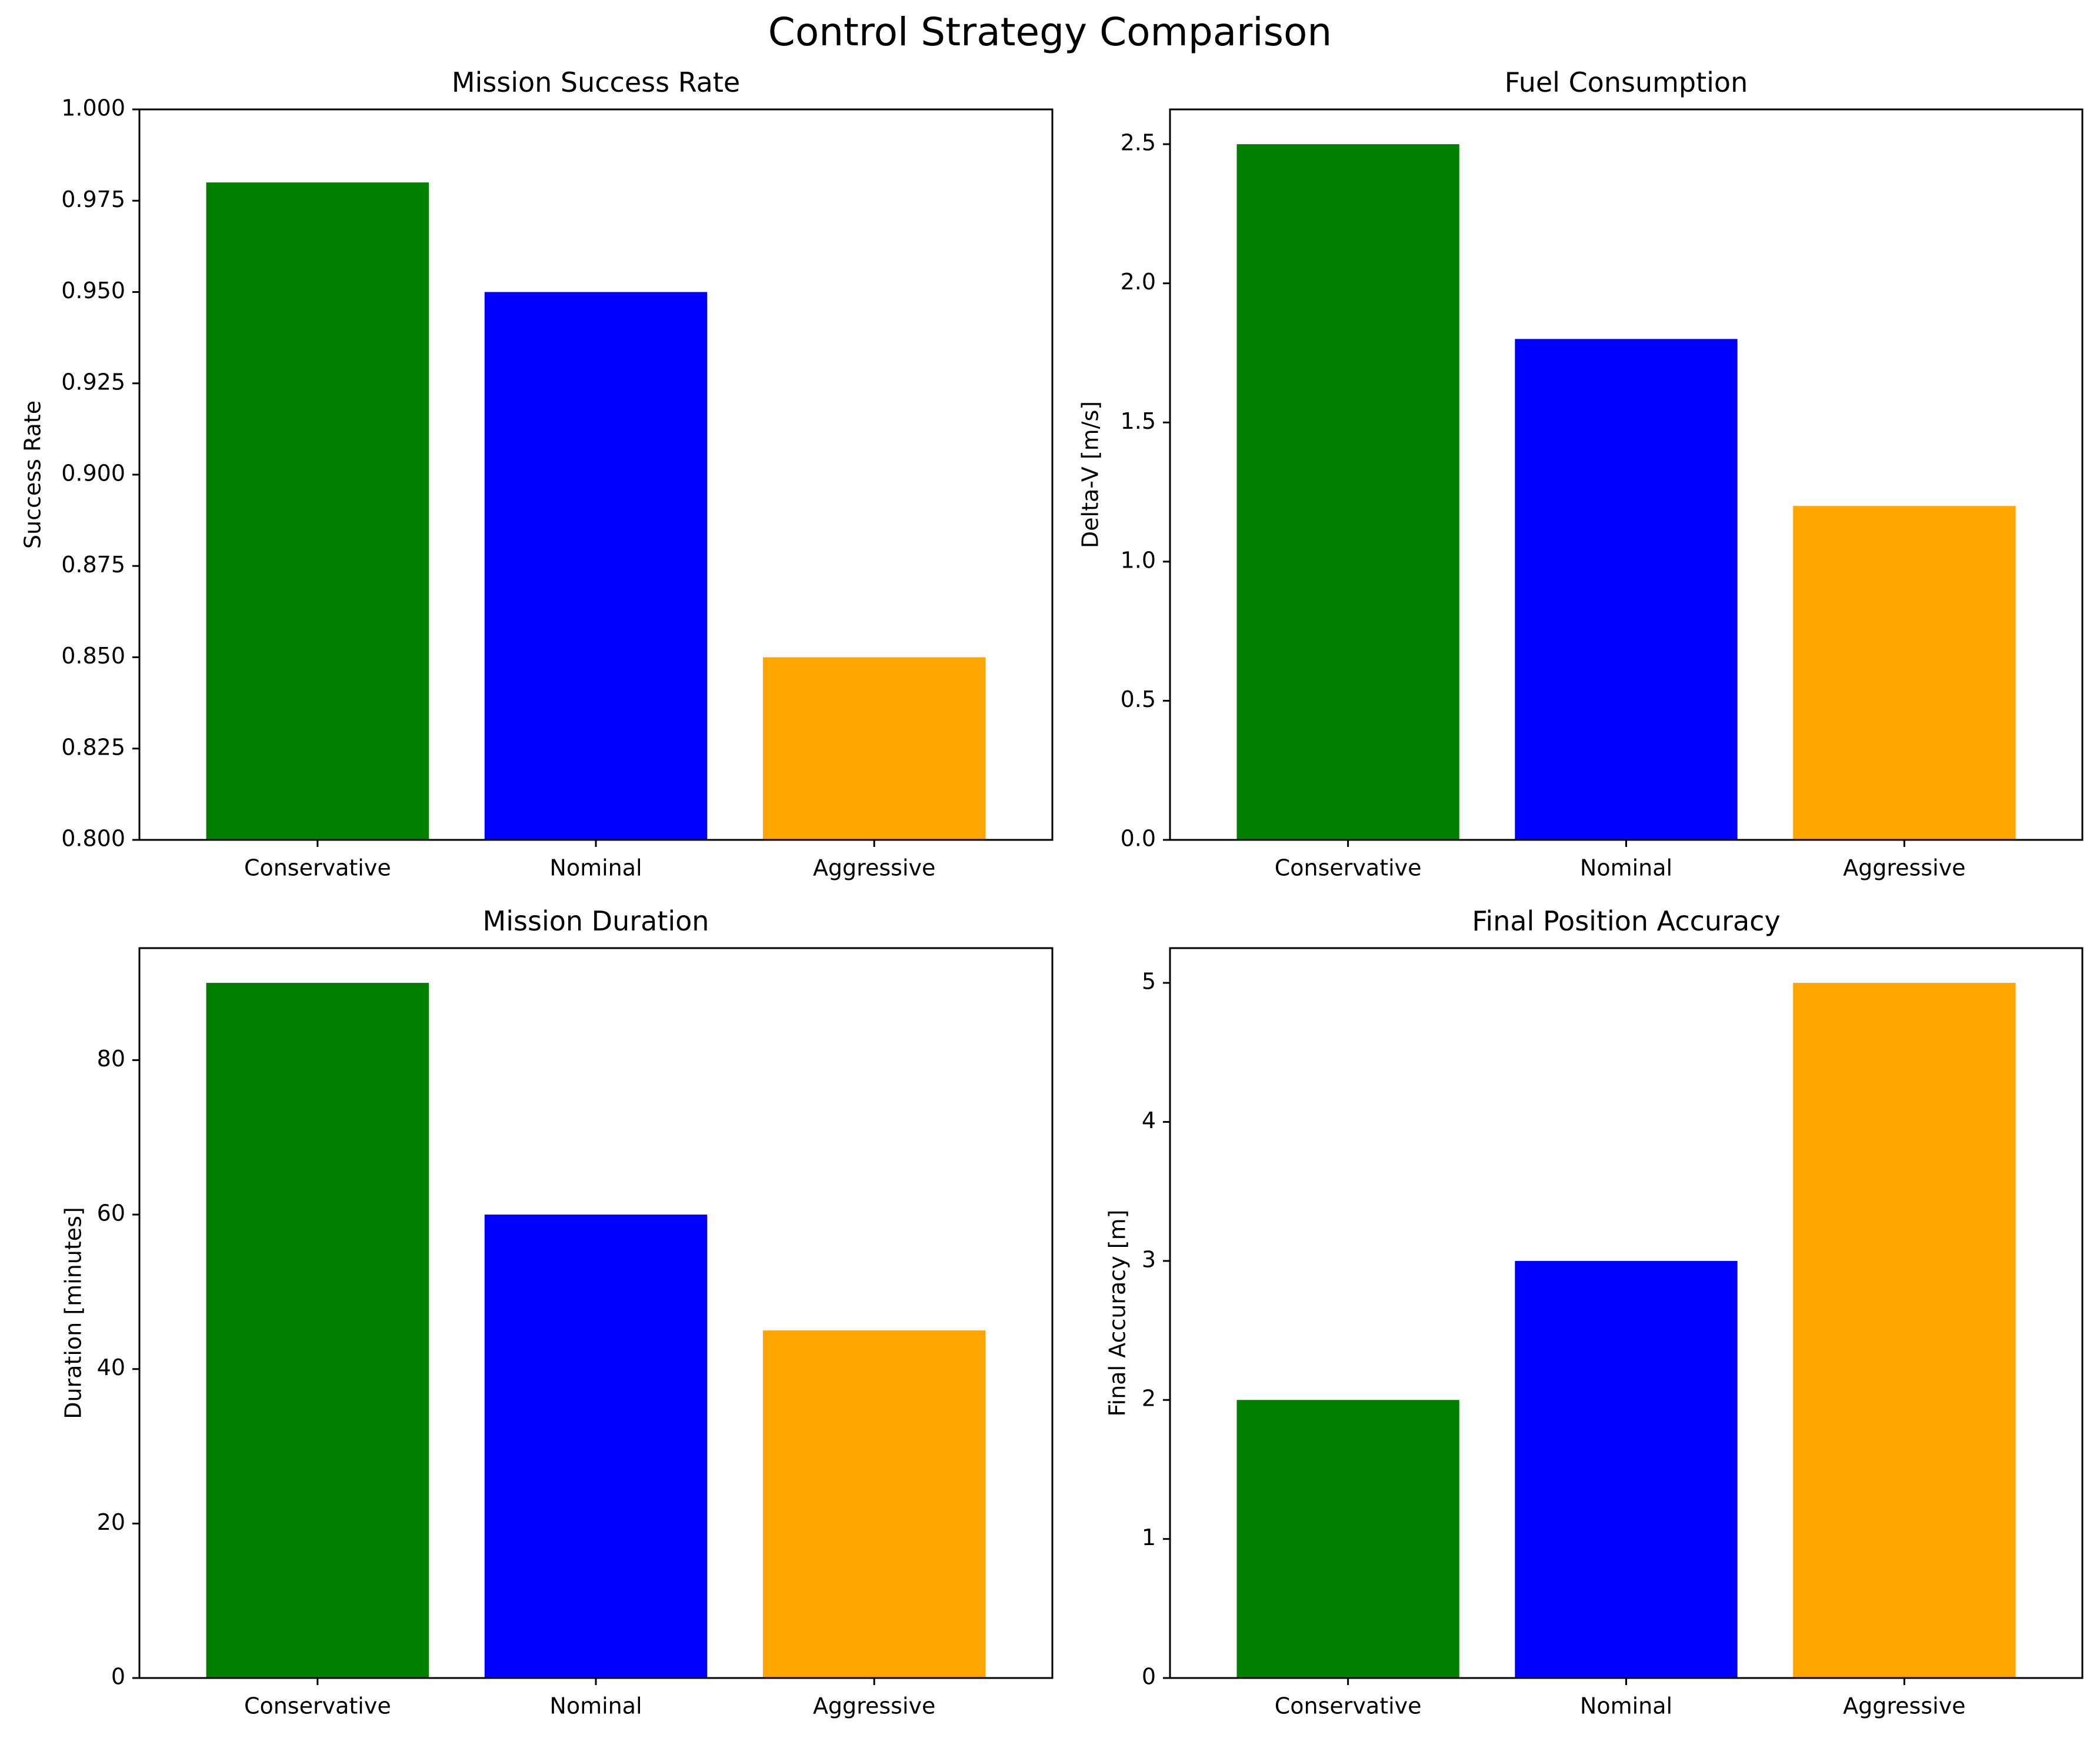  What do you see at coordinates (1626, 921) in the screenshot?
I see `chart-title: Final Position Accuracy` at bounding box center [1626, 921].